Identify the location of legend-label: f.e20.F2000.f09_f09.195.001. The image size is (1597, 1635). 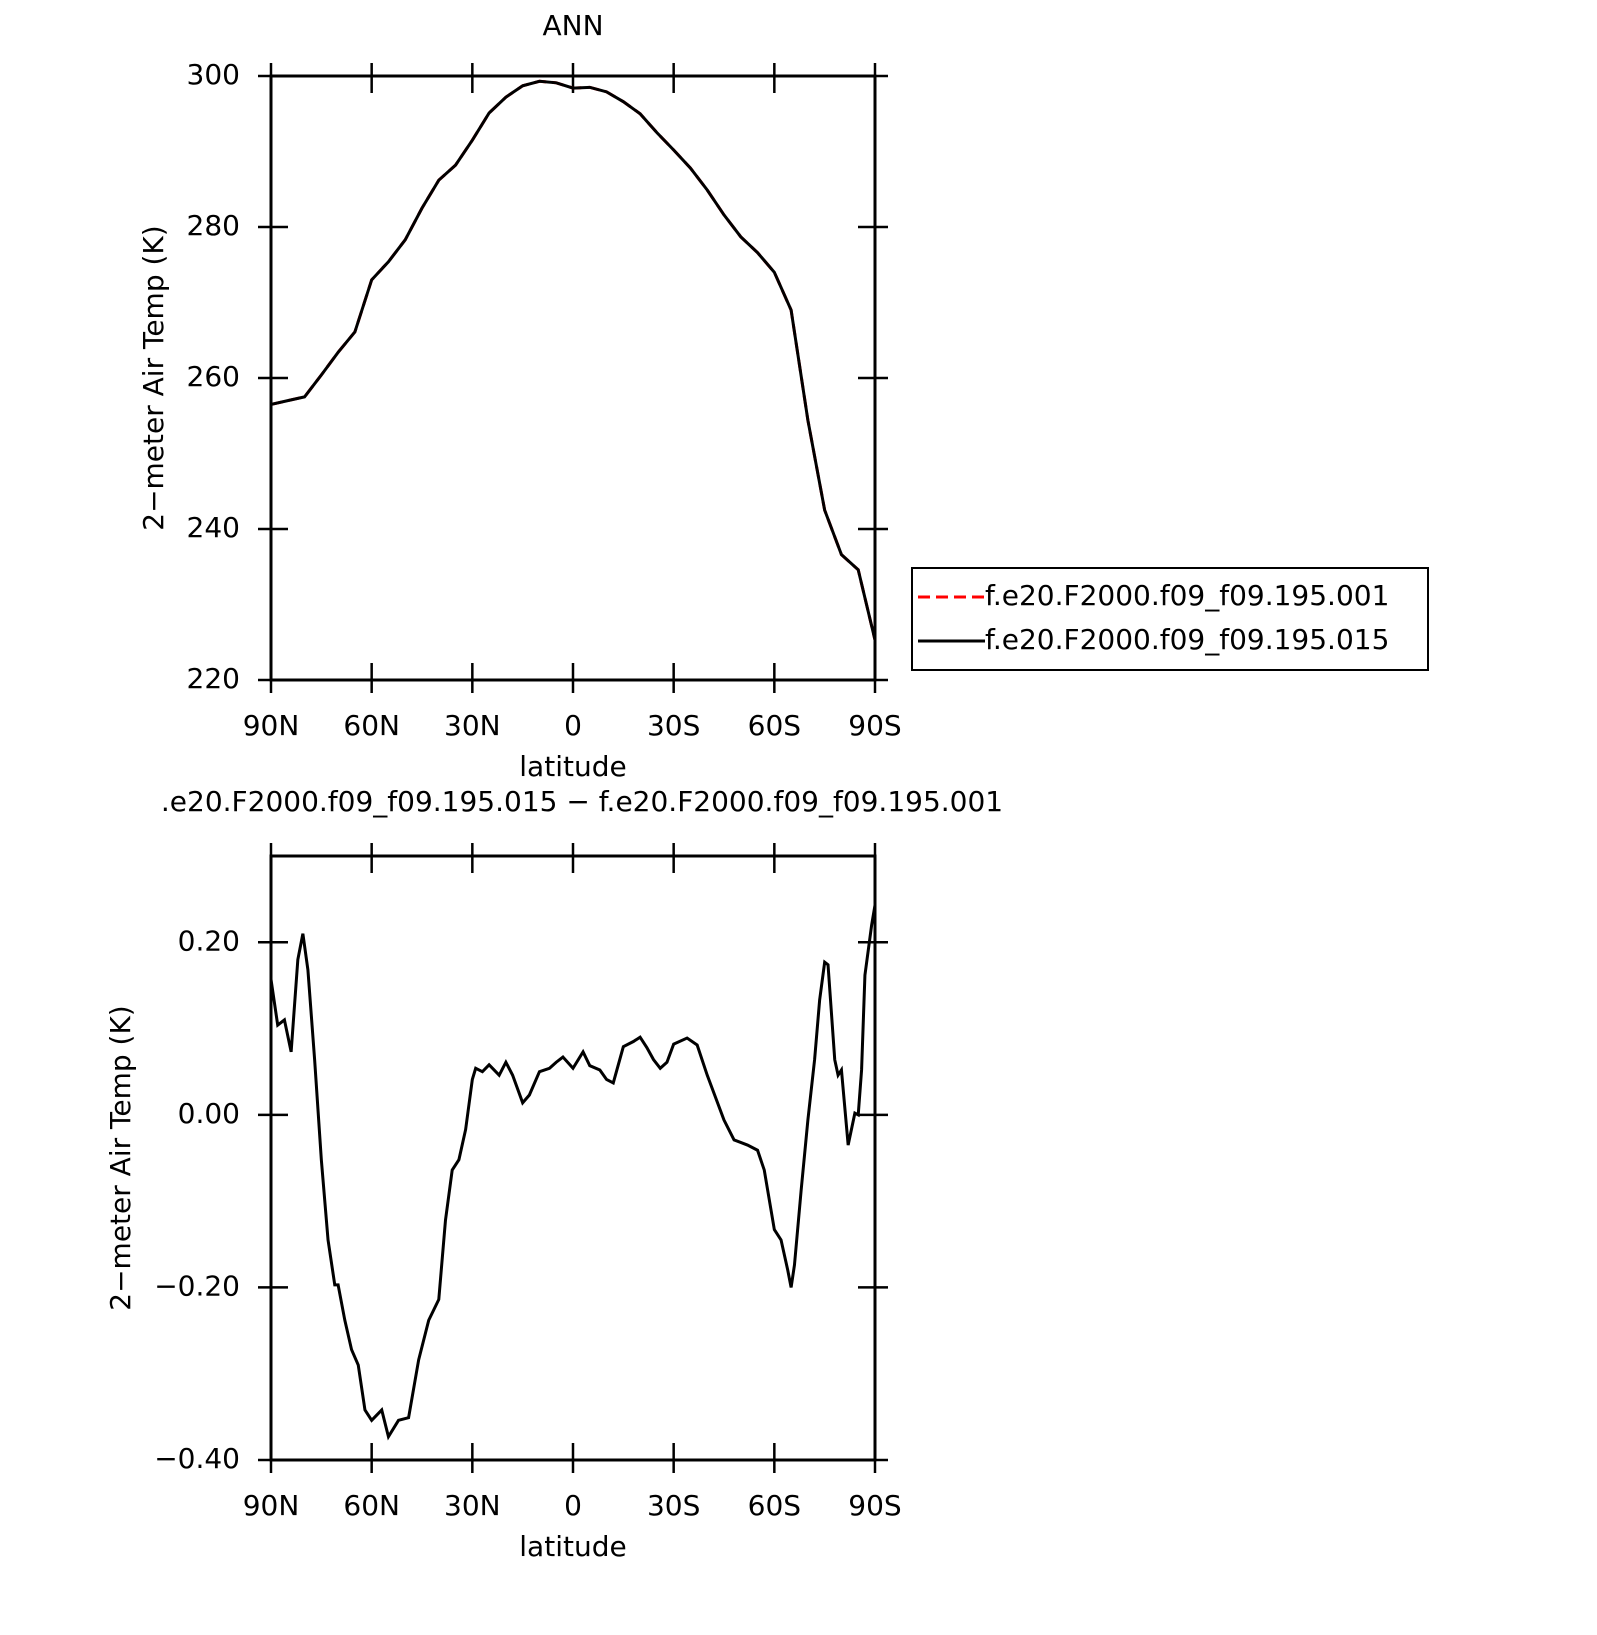
(1187, 595).